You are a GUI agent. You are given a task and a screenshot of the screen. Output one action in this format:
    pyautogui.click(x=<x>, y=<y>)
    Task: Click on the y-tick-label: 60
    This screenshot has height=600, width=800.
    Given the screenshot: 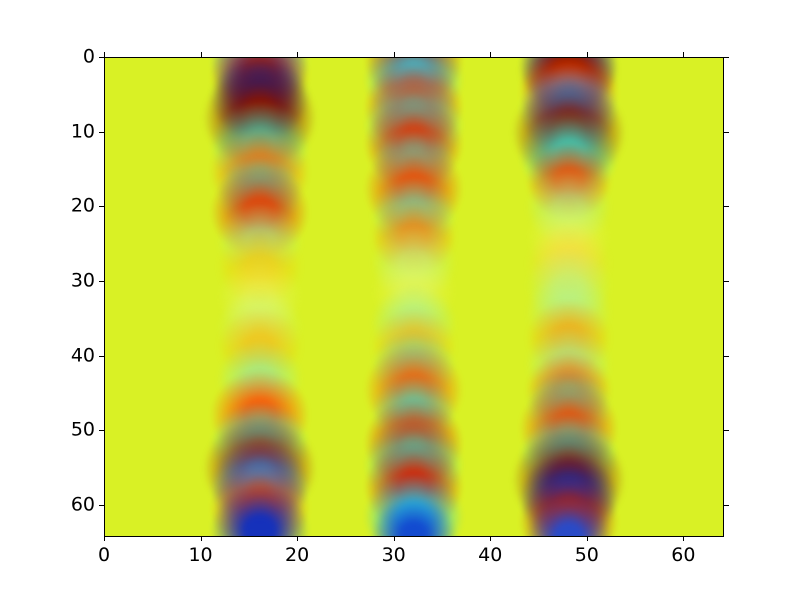 What is the action you would take?
    pyautogui.click(x=82, y=504)
    